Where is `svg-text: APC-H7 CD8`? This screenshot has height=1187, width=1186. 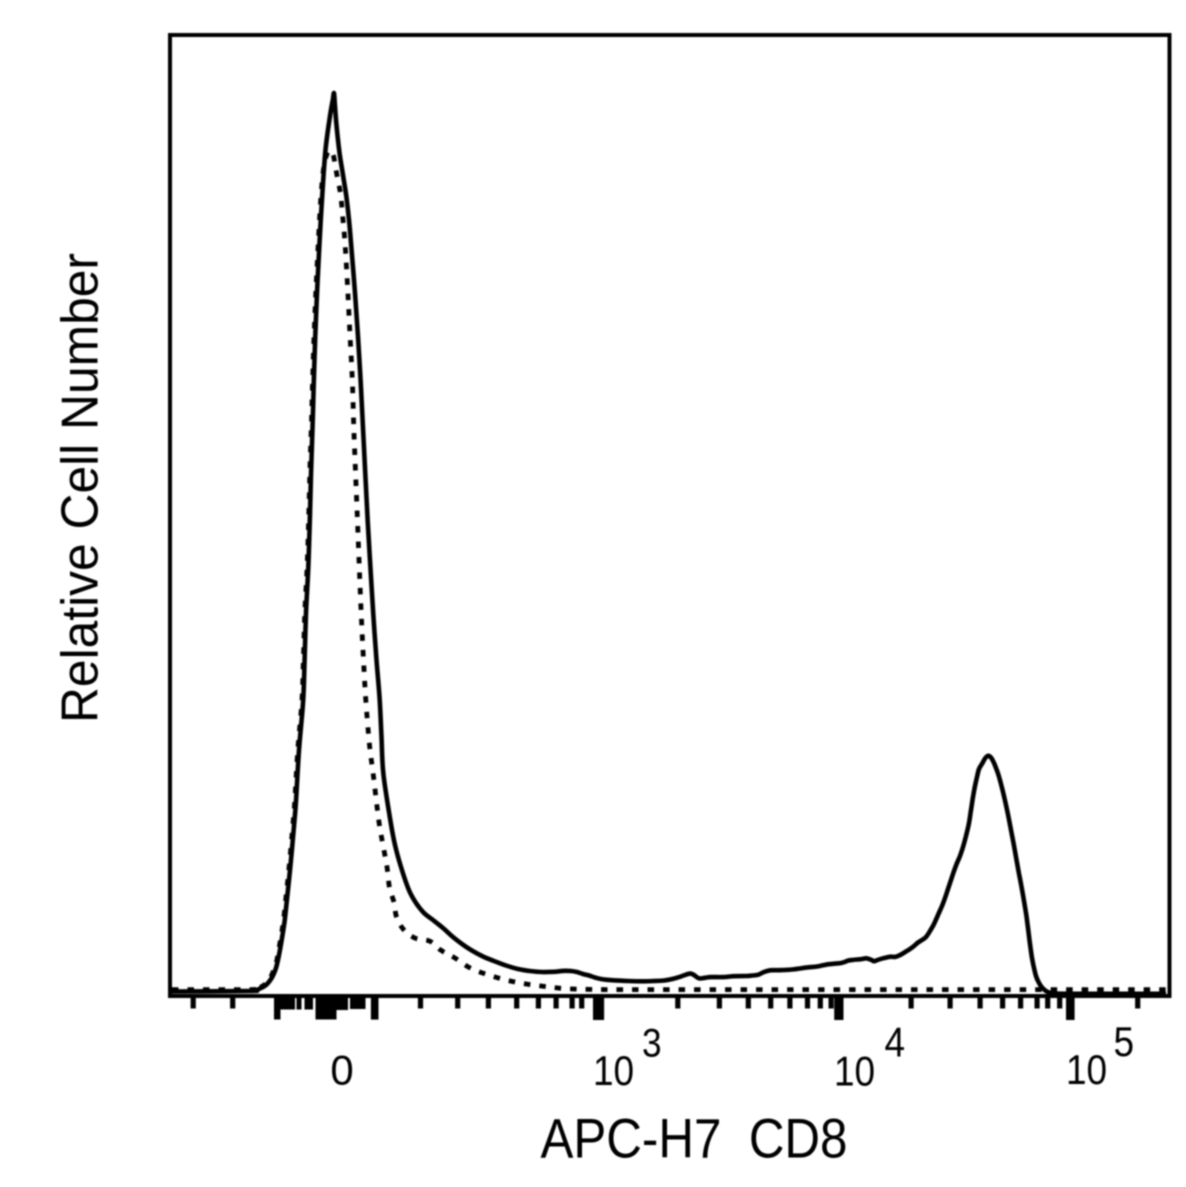 svg-text: APC-H7 CD8 is located at coordinates (694, 1137).